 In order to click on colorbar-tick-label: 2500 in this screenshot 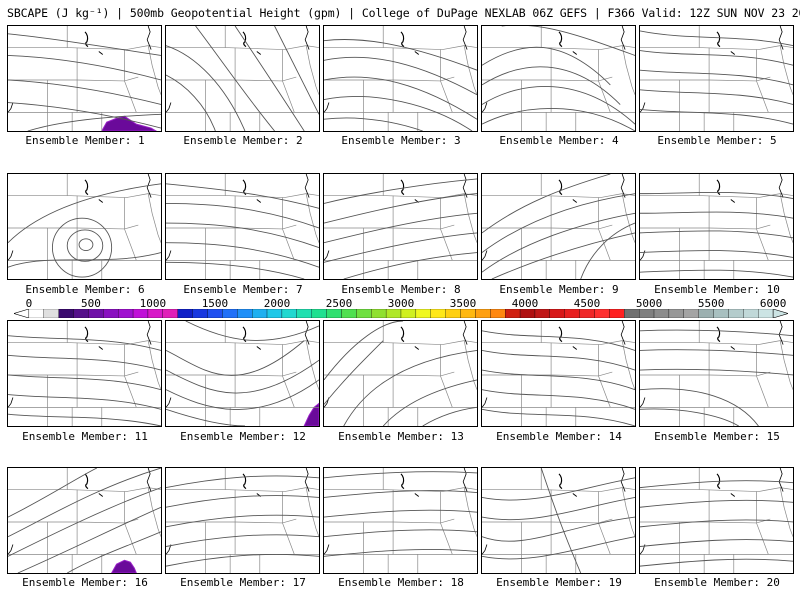, I will do `click(339, 303)`.